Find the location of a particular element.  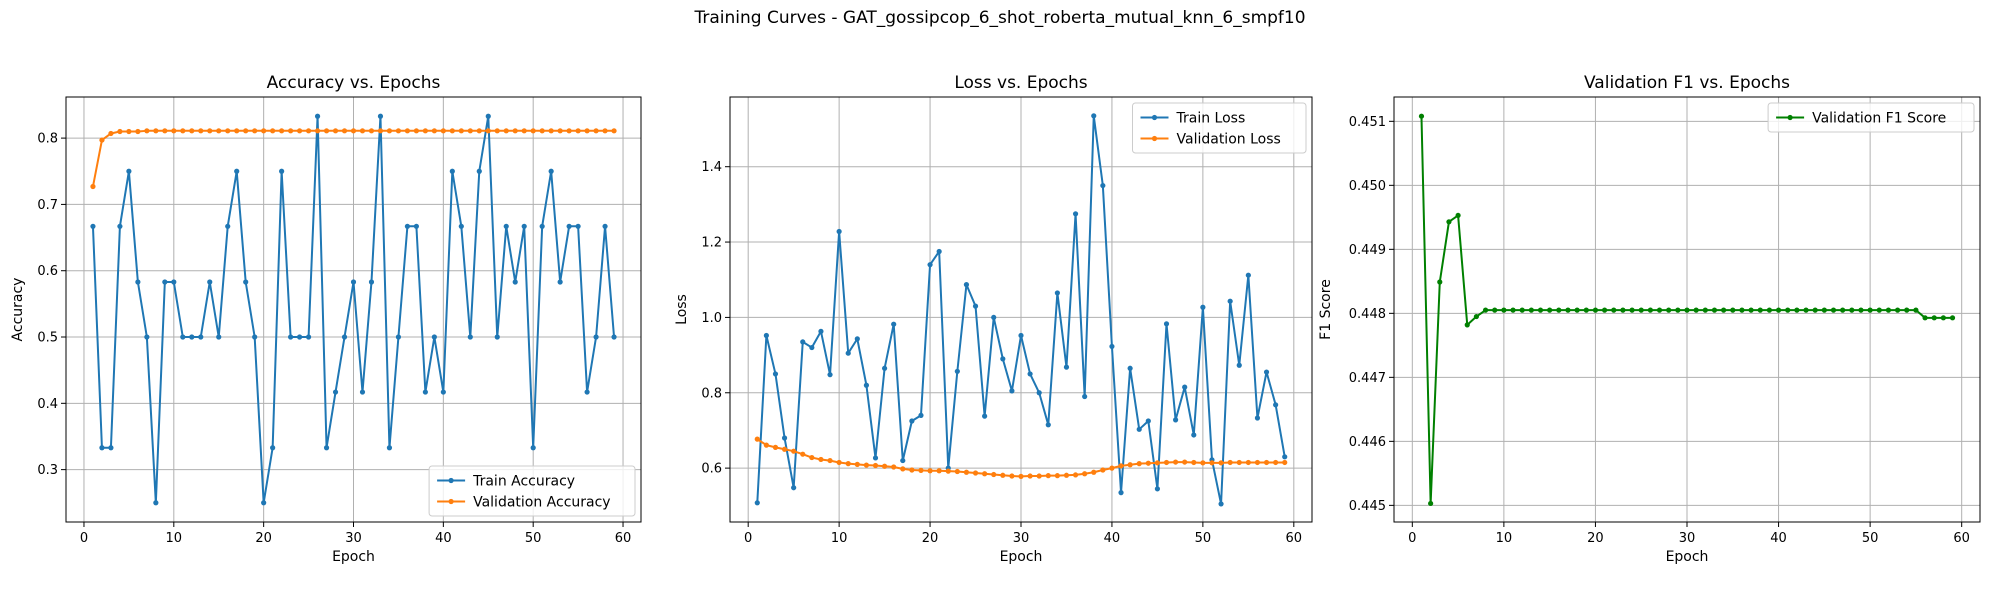

loss-legend-box is located at coordinates (1219, 128).